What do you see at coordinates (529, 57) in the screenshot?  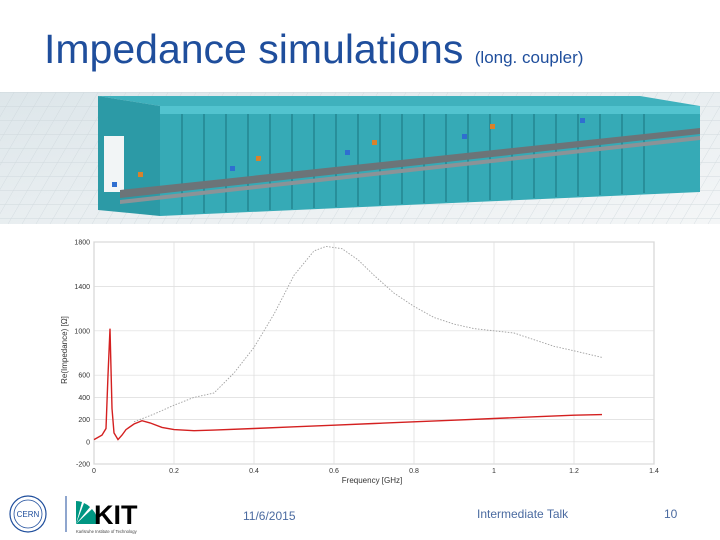 I see `title-subtitle: (long. coupler)` at bounding box center [529, 57].